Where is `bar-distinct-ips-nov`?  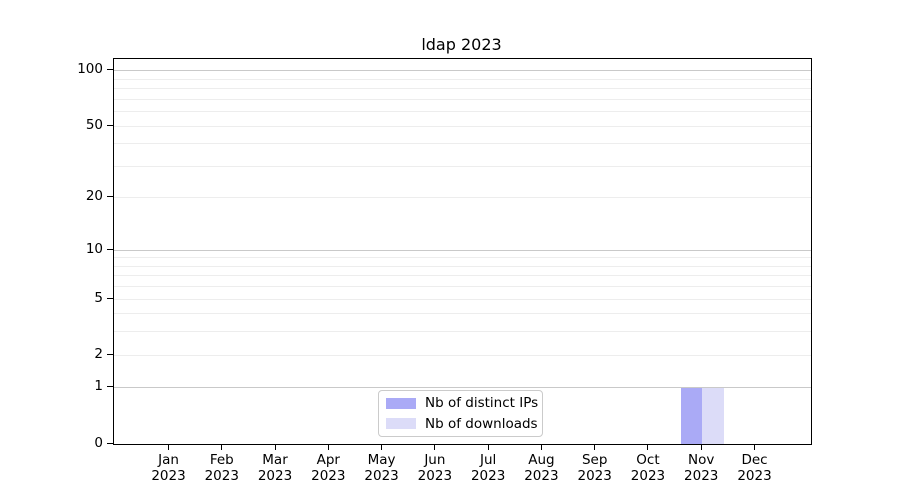 bar-distinct-ips-nov is located at coordinates (691, 415).